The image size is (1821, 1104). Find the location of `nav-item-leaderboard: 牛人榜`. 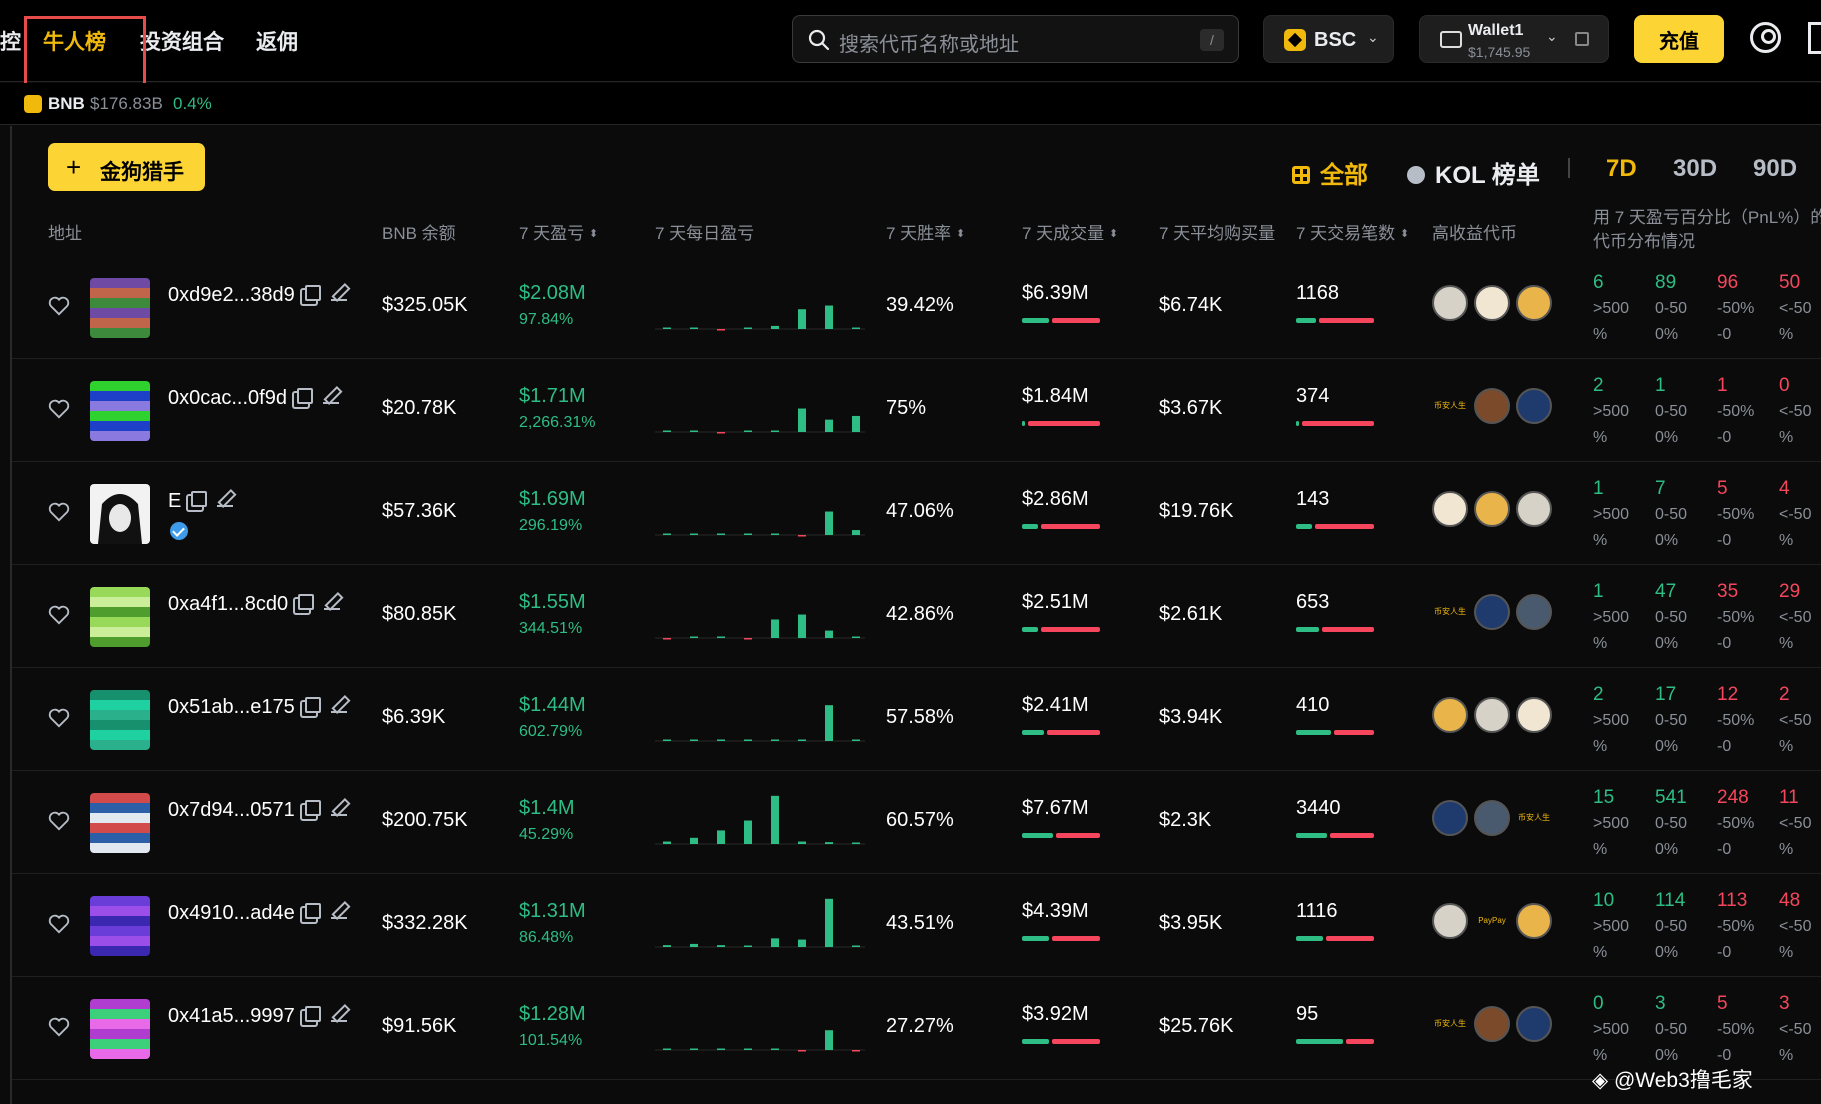

nav-item-leaderboard: 牛人榜 is located at coordinates (74, 42).